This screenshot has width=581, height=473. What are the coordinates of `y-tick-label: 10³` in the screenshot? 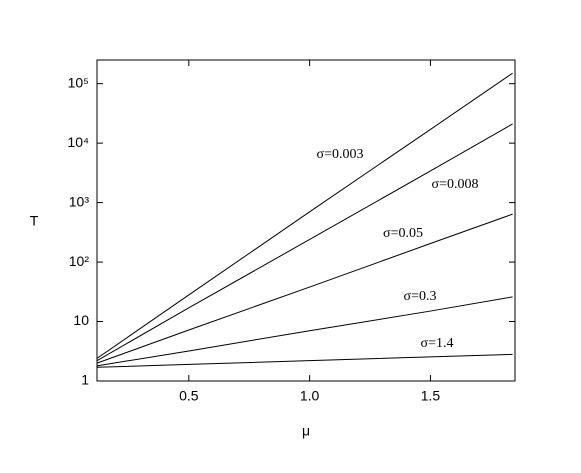 It's located at (79, 201).